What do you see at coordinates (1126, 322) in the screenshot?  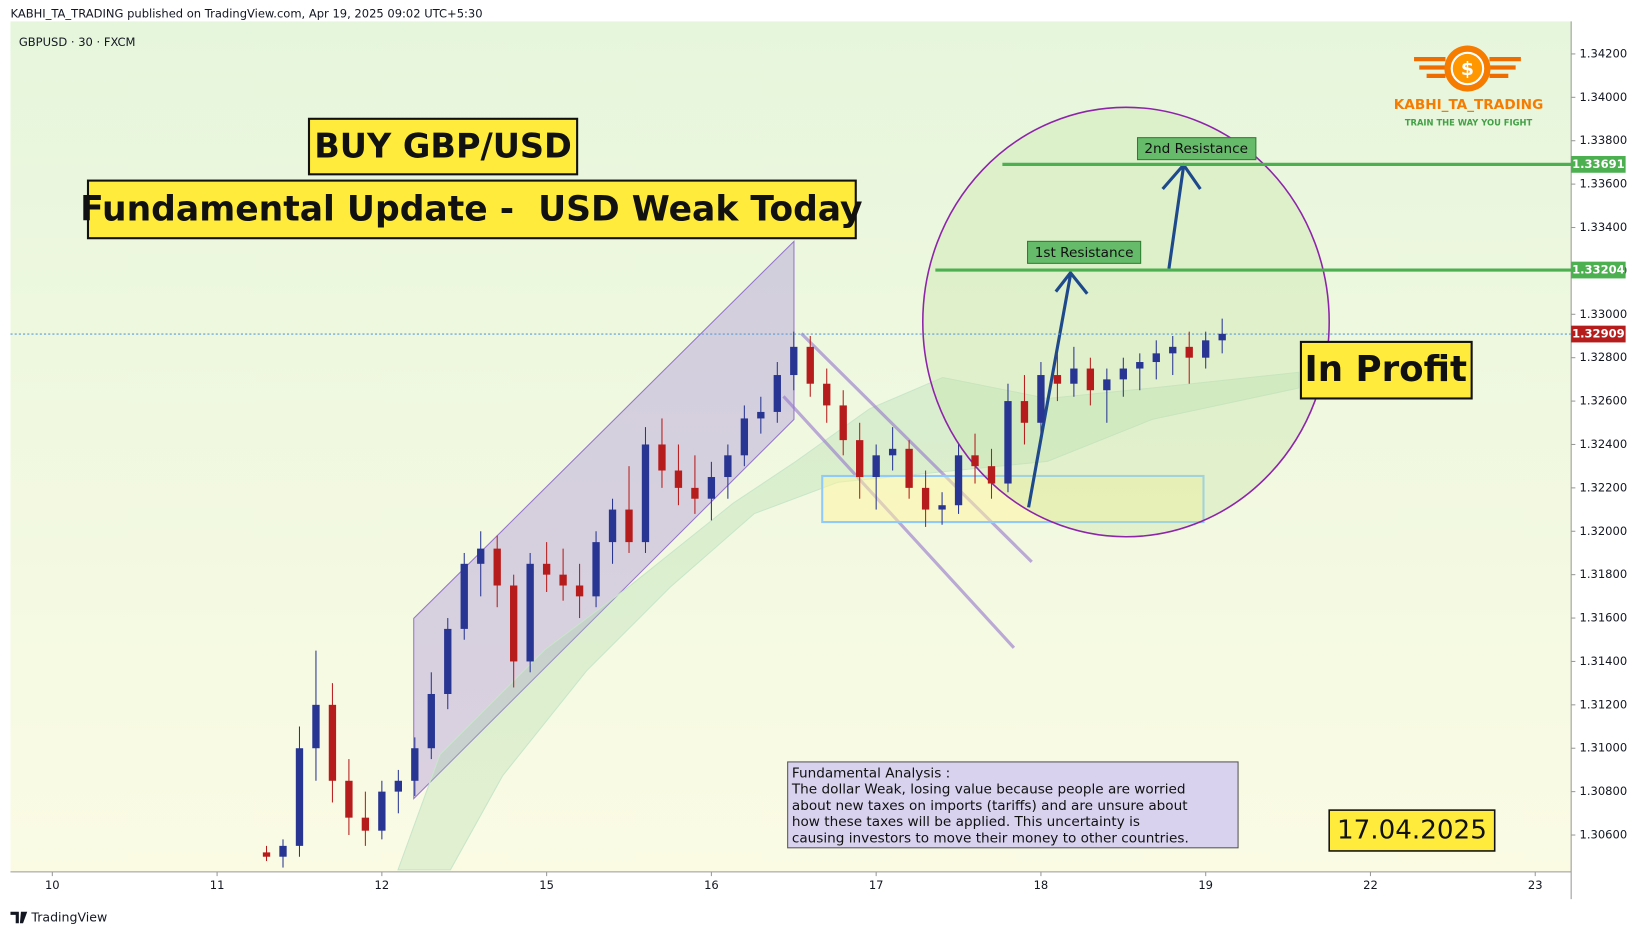 I see `target-circle` at bounding box center [1126, 322].